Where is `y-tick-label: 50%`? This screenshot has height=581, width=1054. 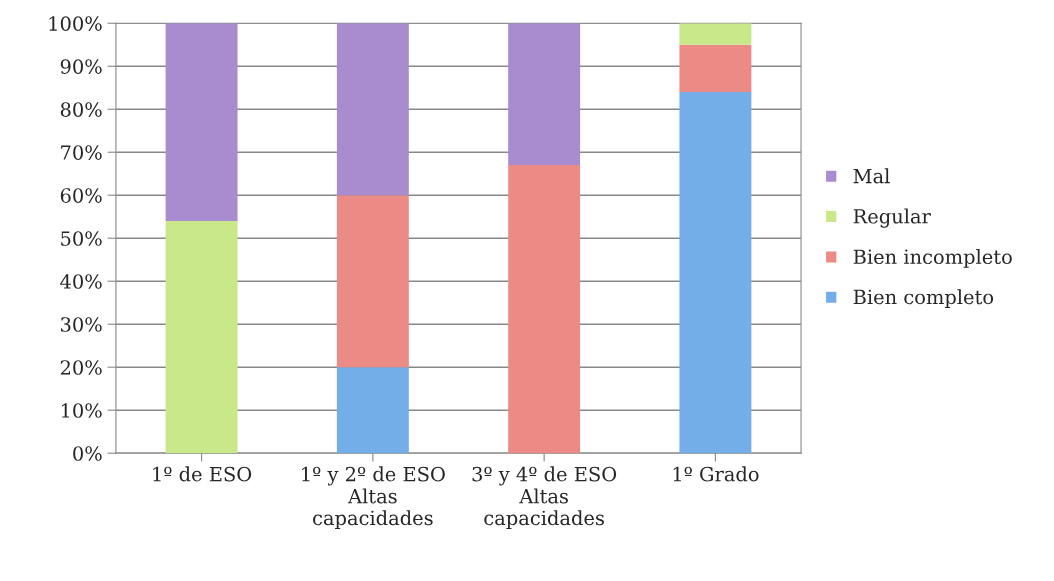 y-tick-label: 50% is located at coordinates (81, 238).